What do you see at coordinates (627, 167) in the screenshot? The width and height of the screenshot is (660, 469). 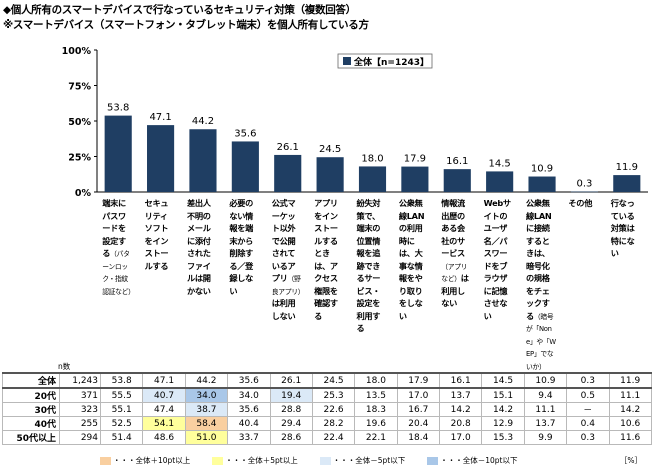 I see `data-label: 11.9` at bounding box center [627, 167].